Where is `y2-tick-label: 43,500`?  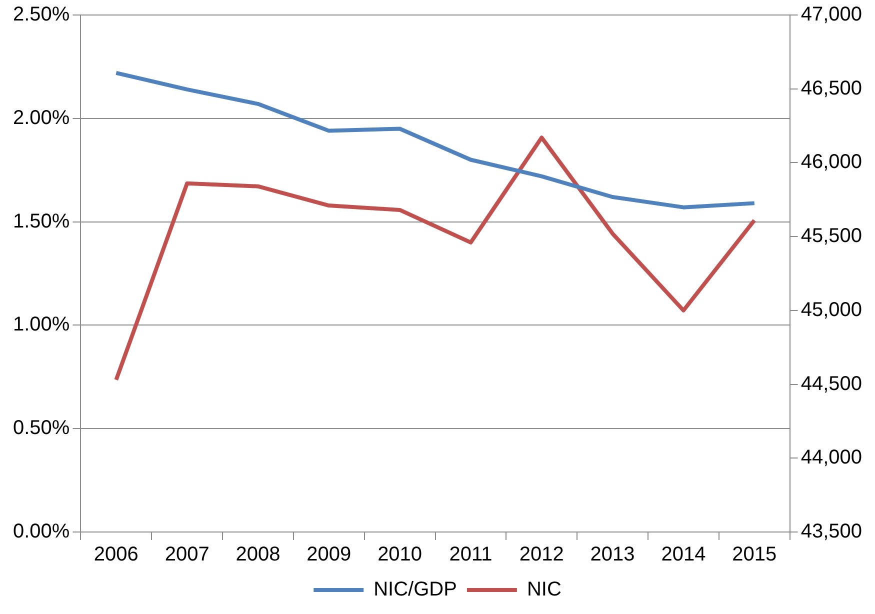 y2-tick-label: 43,500 is located at coordinates (831, 531).